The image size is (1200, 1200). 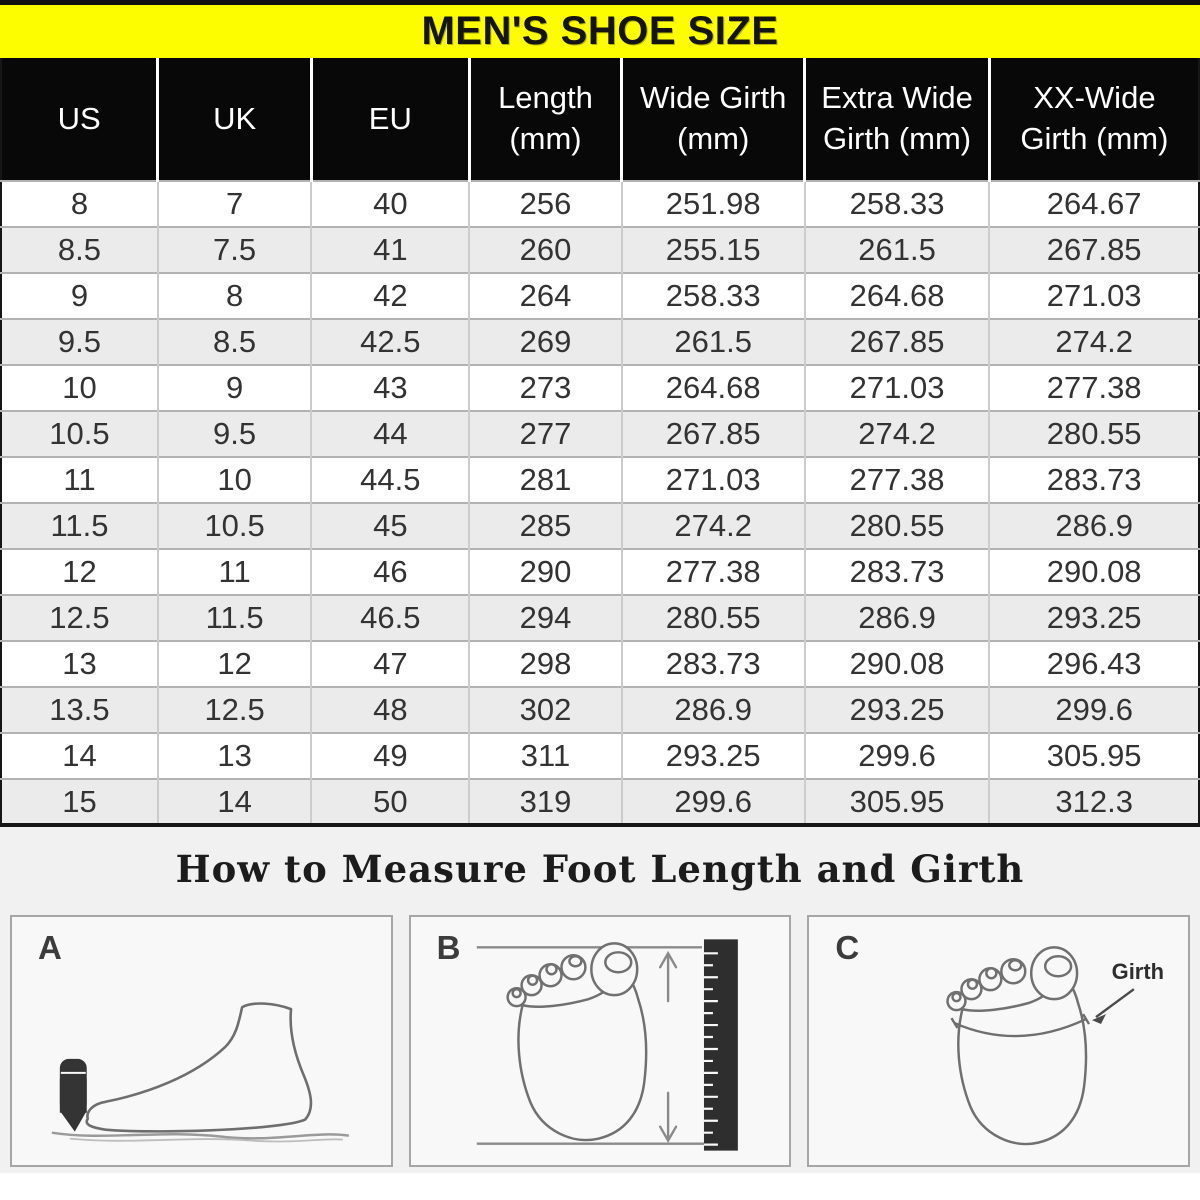 I want to click on foot-top-ruler-length-drawing, so click(x=607, y=1045).